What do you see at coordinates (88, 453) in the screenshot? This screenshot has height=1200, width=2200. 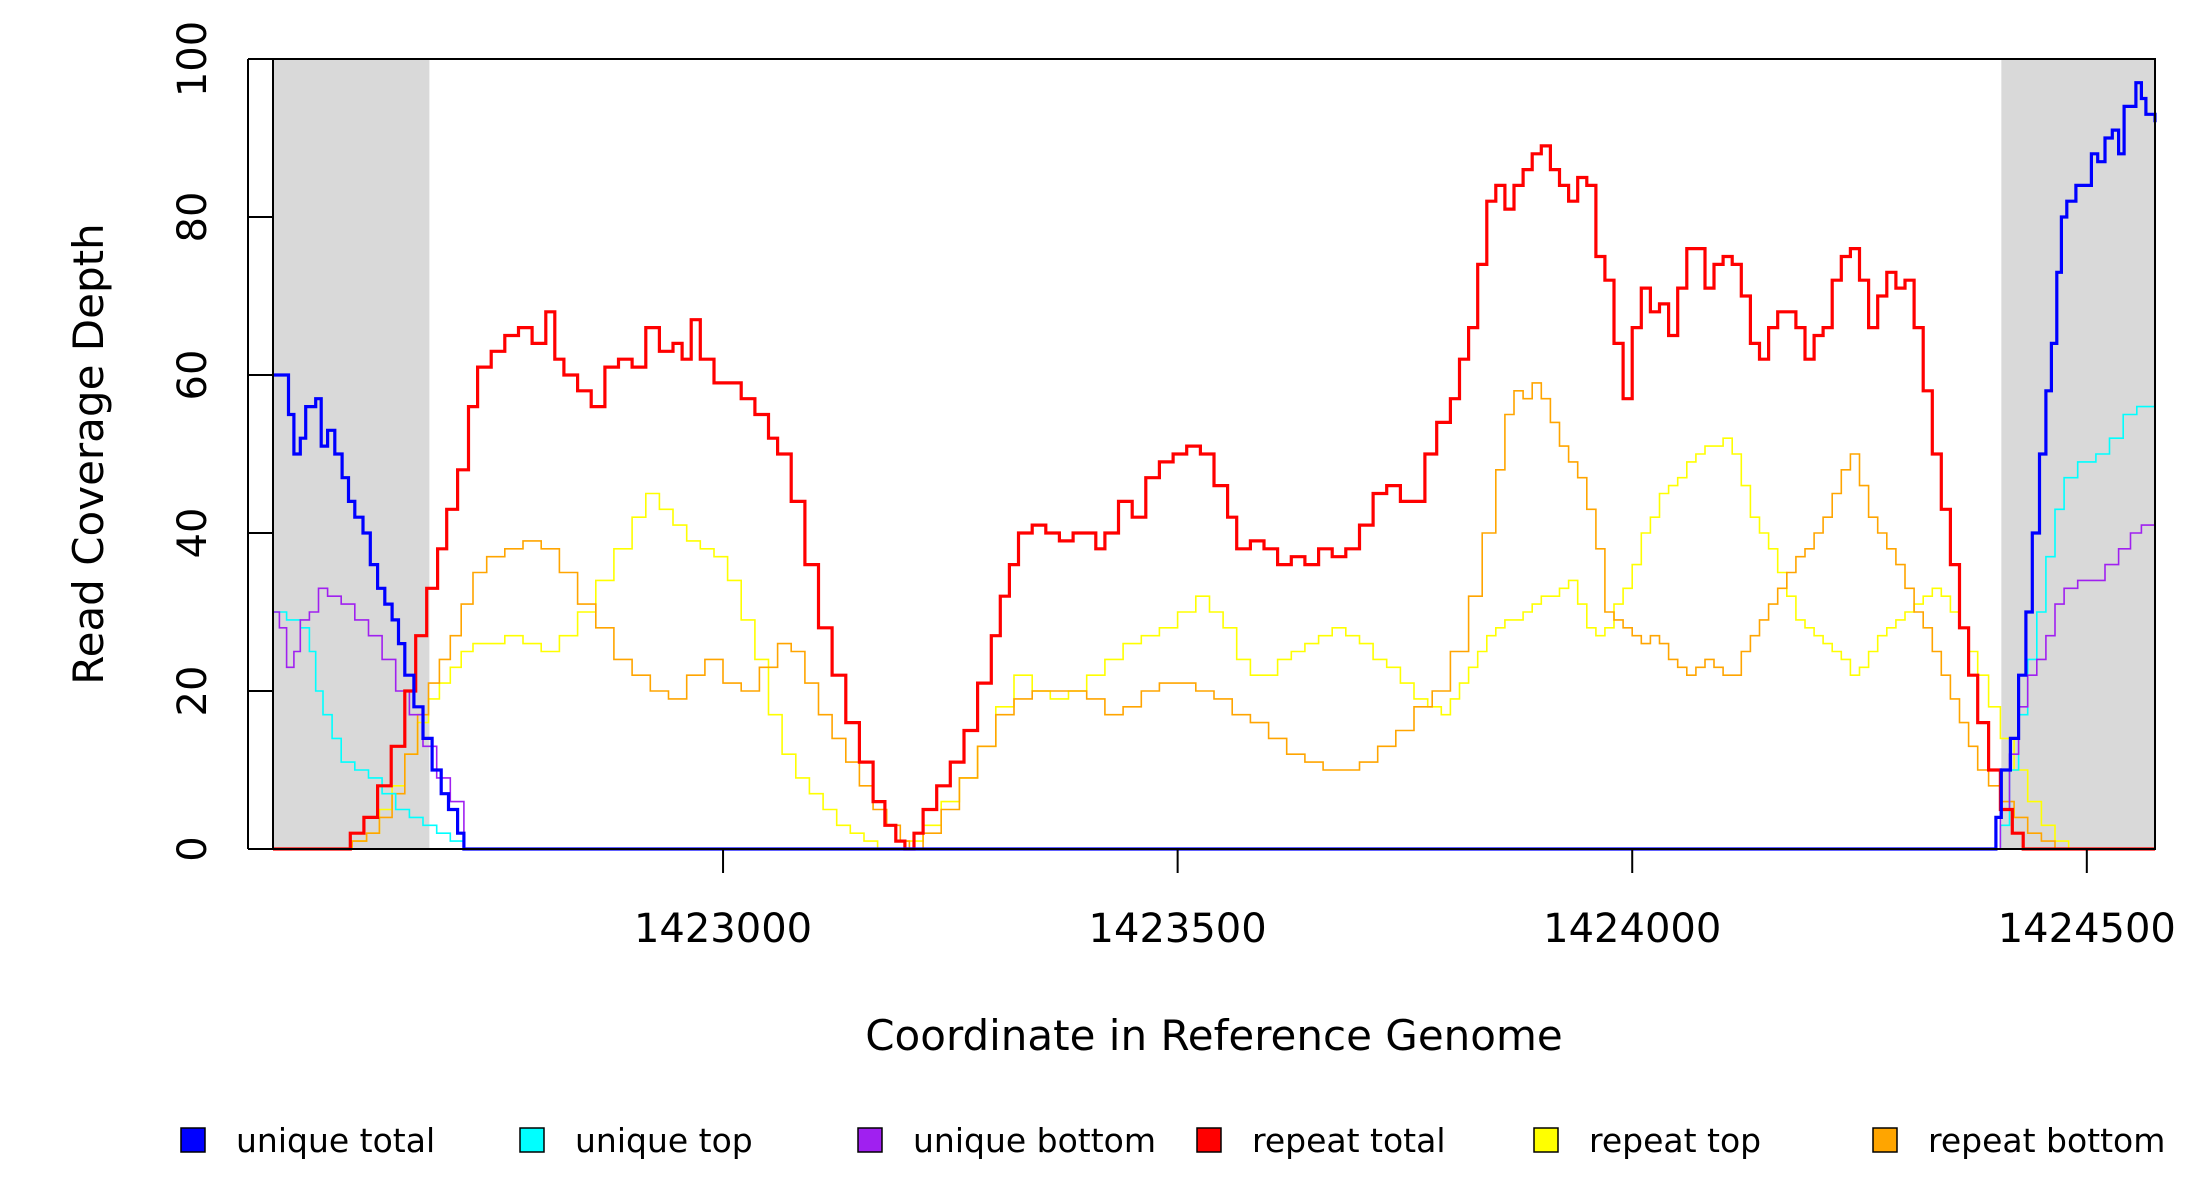 I see `y-axis-title: Read Coverage Depth` at bounding box center [88, 453].